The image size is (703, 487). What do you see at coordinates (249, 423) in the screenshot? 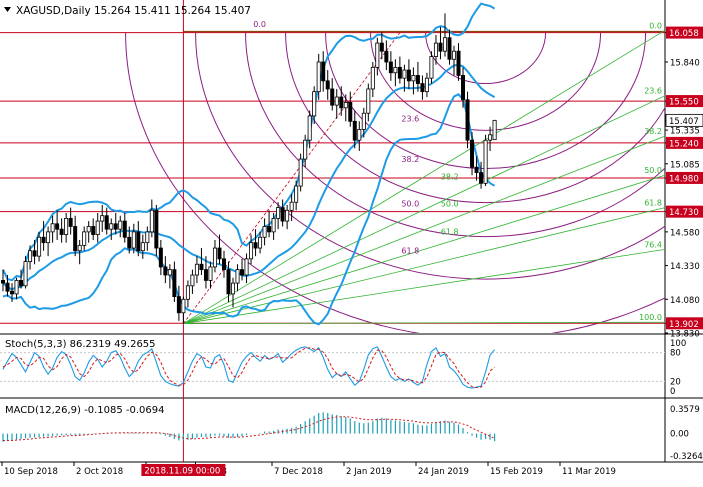
I see `macd-pane: MACD(12,26,9) -0.1085 -0.0694` at bounding box center [249, 423].